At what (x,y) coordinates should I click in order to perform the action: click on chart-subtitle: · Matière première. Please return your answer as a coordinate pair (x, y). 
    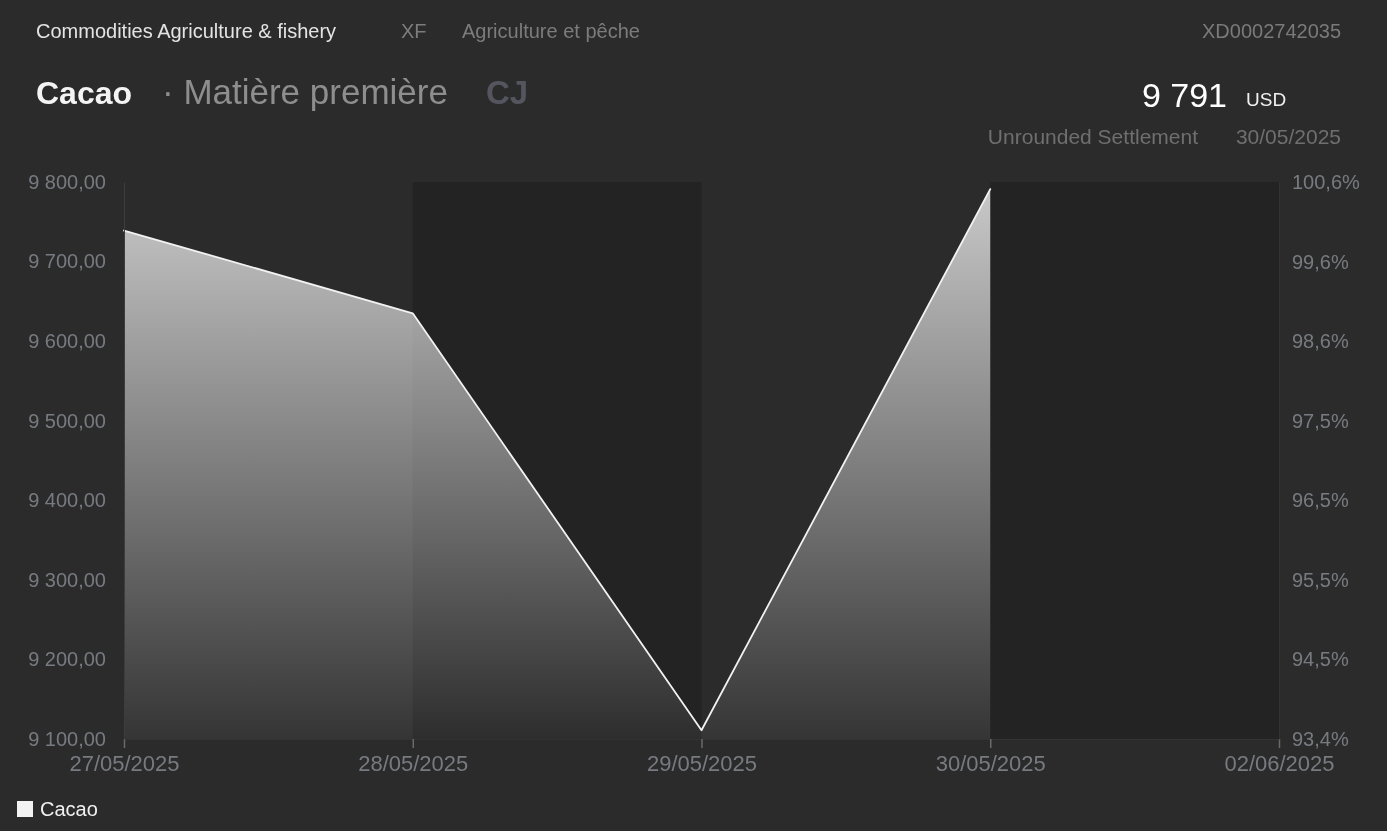
    Looking at the image, I should click on (305, 91).